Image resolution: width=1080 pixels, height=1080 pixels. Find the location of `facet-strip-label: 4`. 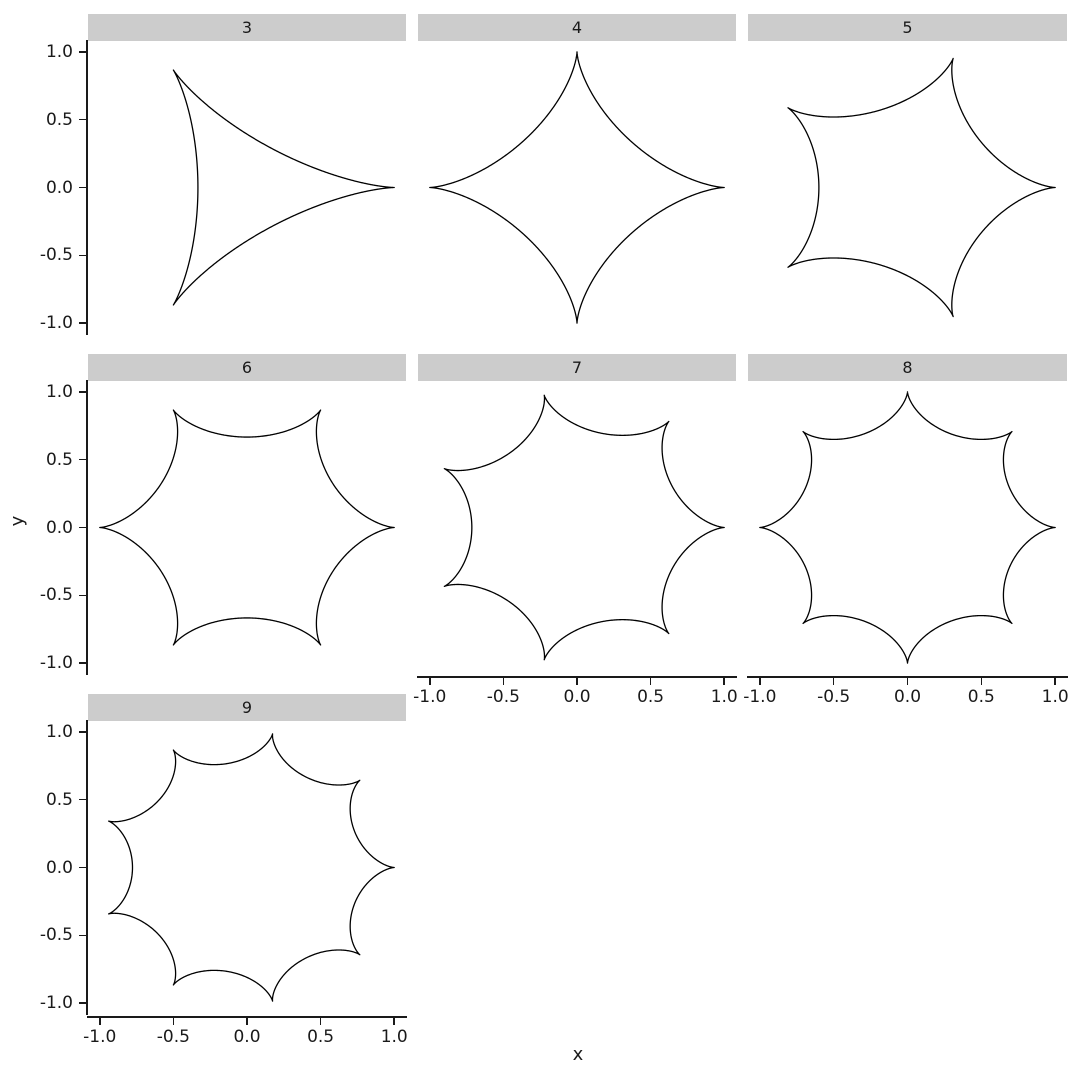

facet-strip-label: 4 is located at coordinates (577, 27).